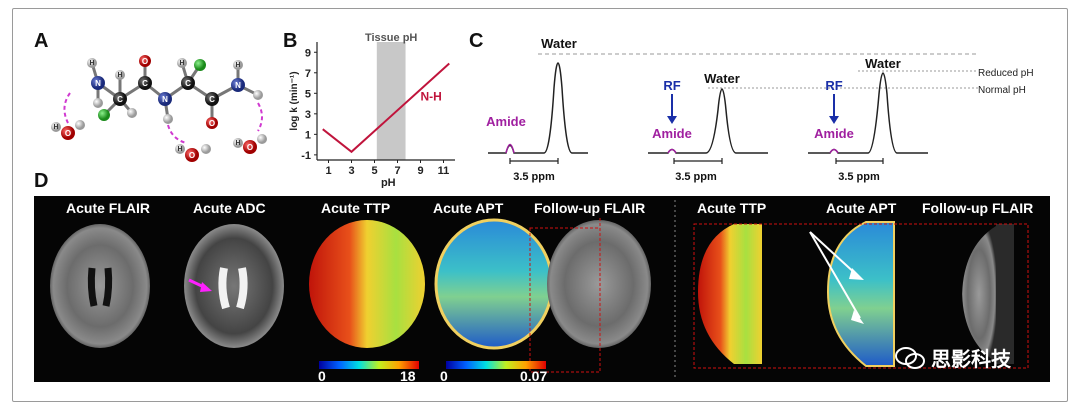 The width and height of the screenshot is (1080, 409). What do you see at coordinates (833, 85) in the screenshot?
I see `rf-label-3: RF` at bounding box center [833, 85].